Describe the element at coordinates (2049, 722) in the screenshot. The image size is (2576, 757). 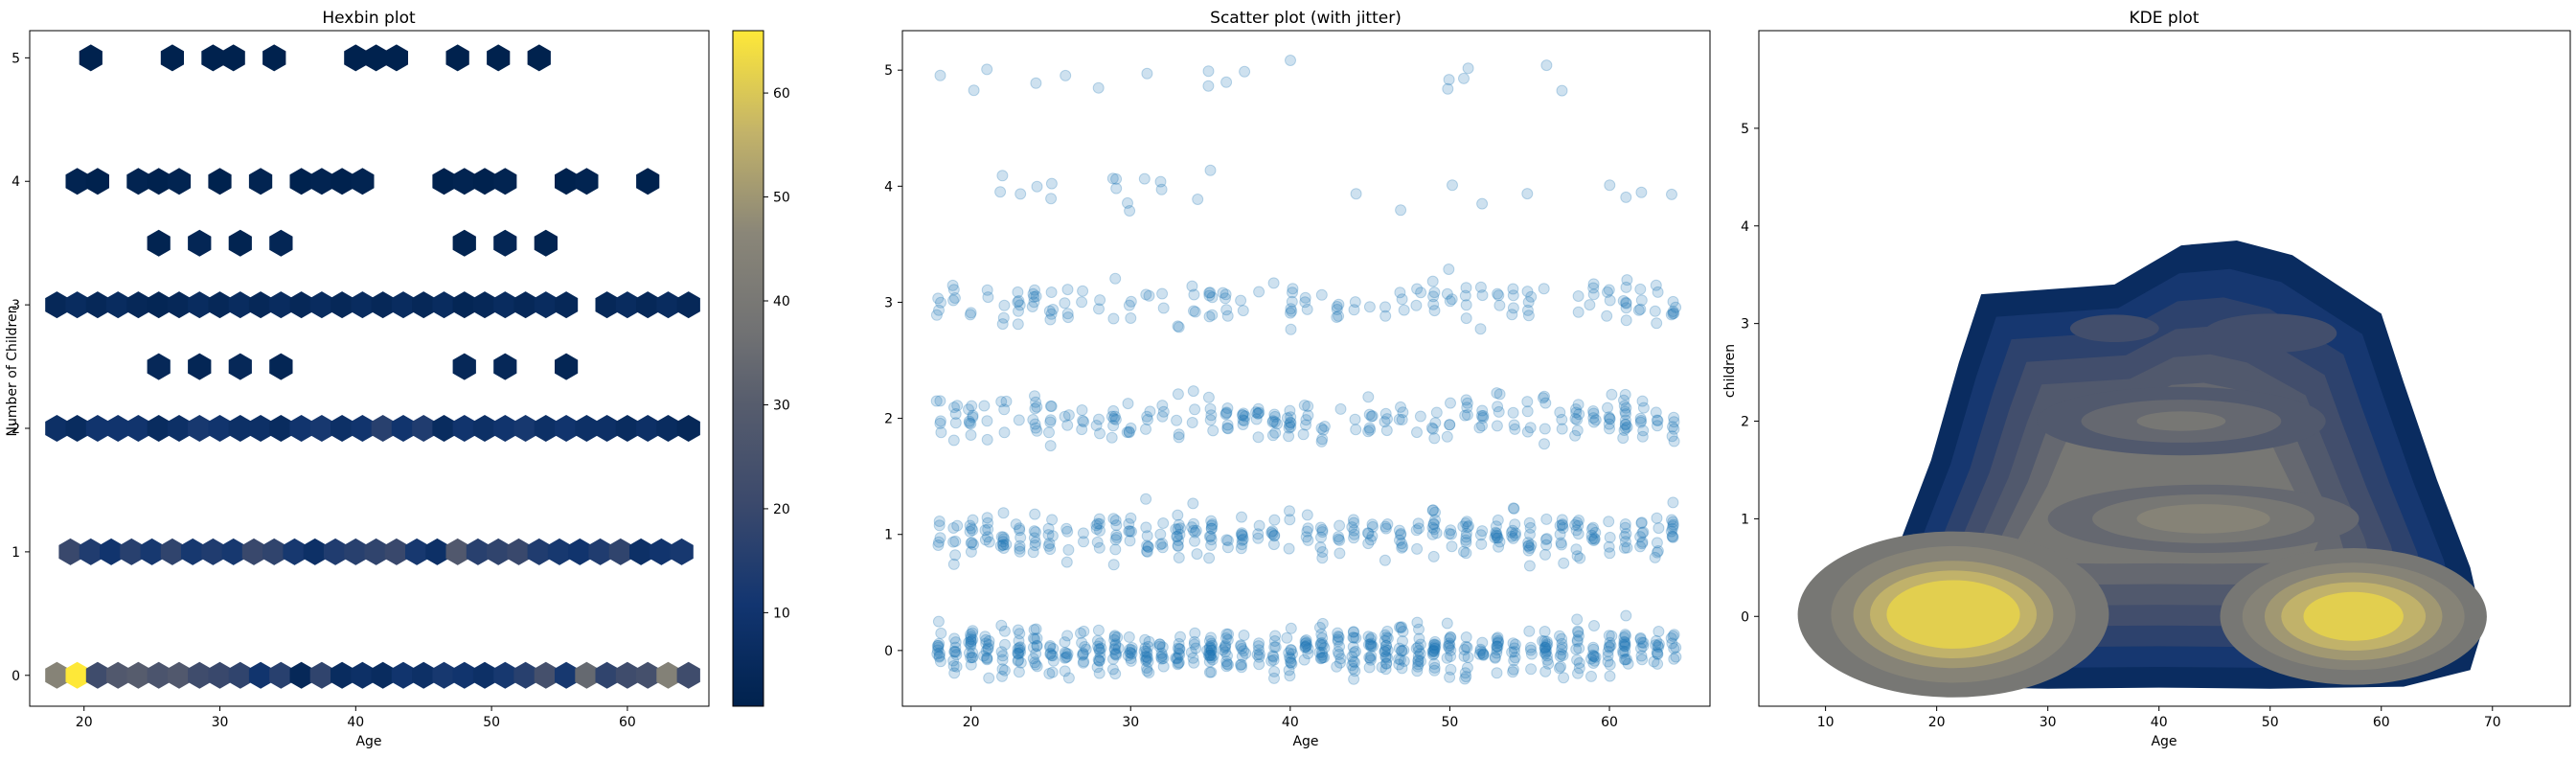
I see `kde-xtick-label: 30` at that location.